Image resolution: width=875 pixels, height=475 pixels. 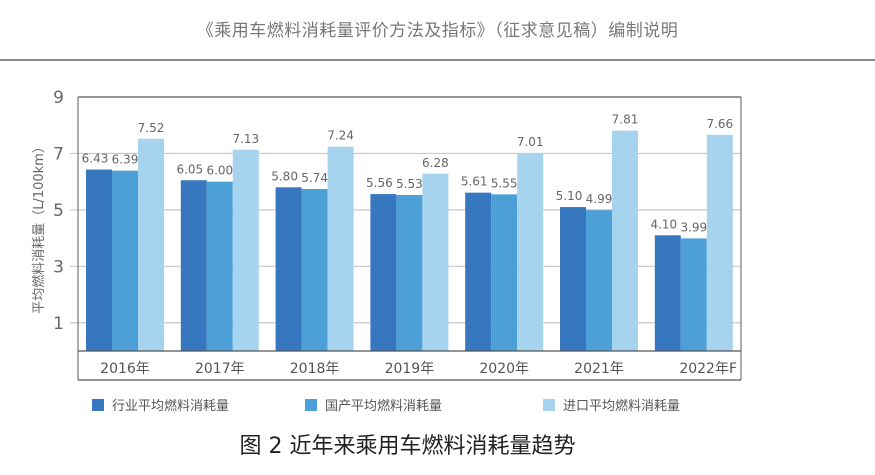 I want to click on y-axis-ticks: 1 3 5 7 9, so click(x=58, y=211).